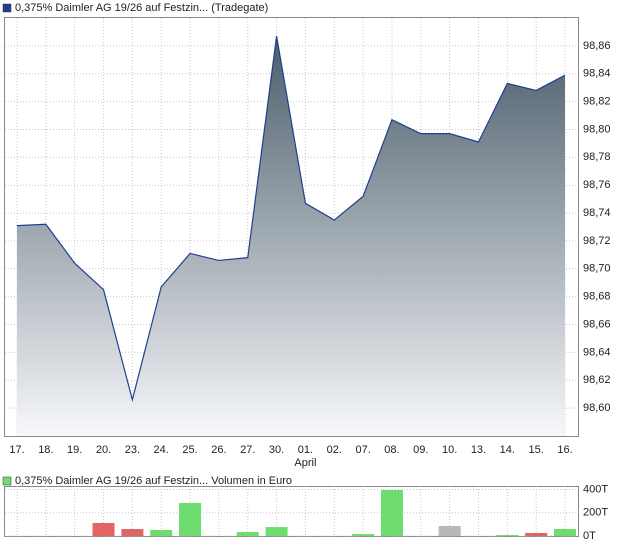 The width and height of the screenshot is (620, 546). What do you see at coordinates (189, 450) in the screenshot?
I see `x-tick-label: 25.` at bounding box center [189, 450].